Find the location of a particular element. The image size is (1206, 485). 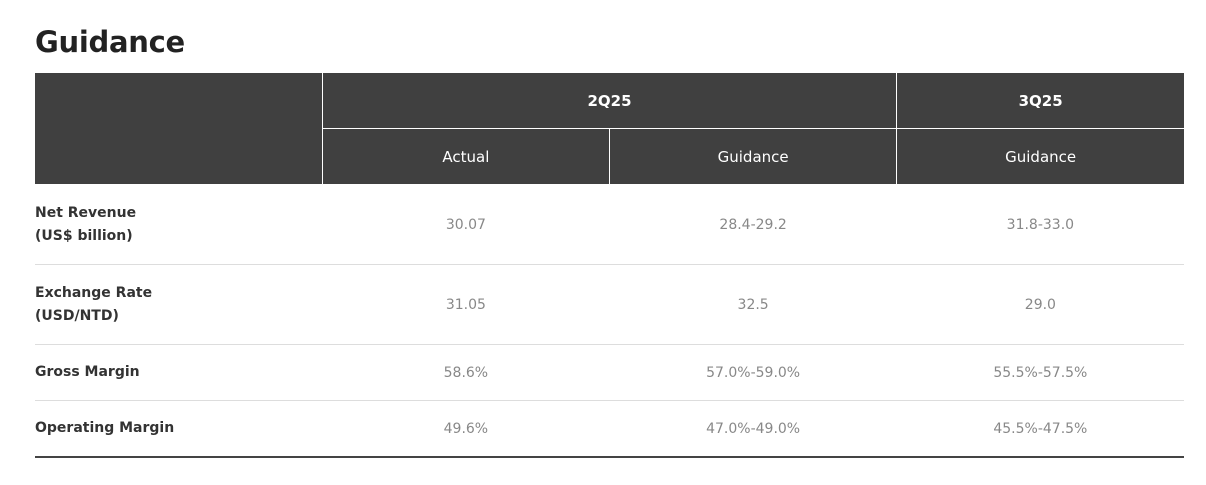

cell-2q25-guidance: 57.0%-59.0% is located at coordinates (753, 372).